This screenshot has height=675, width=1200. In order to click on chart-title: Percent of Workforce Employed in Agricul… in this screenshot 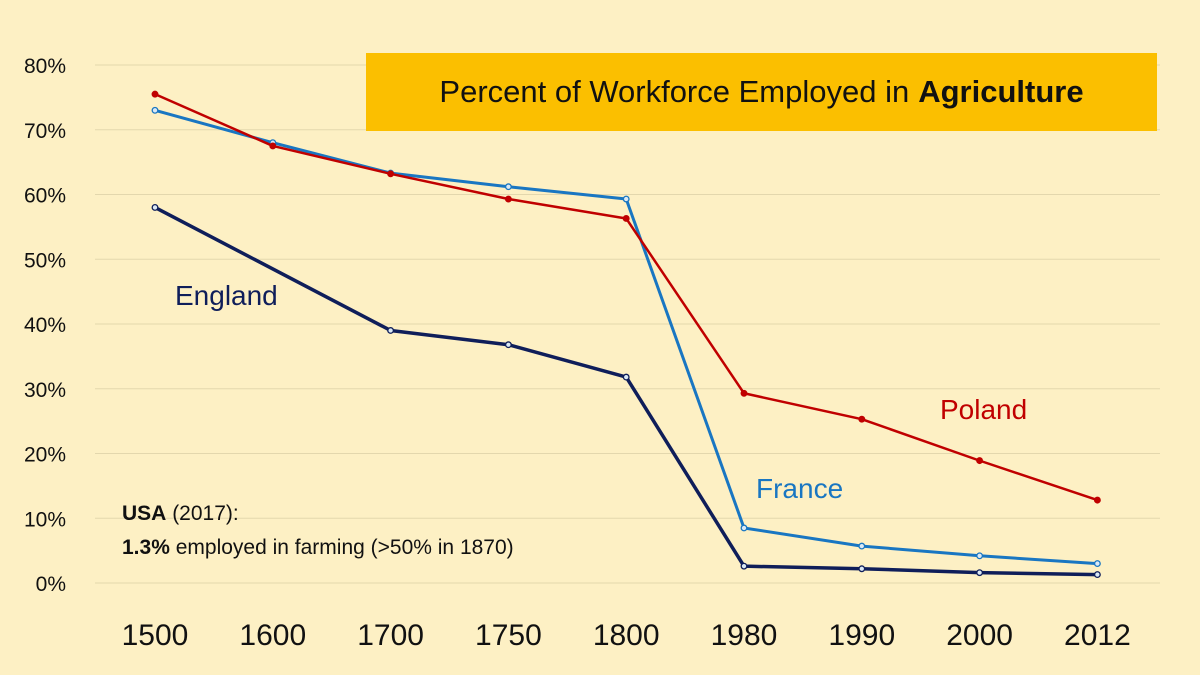, I will do `click(761, 92)`.